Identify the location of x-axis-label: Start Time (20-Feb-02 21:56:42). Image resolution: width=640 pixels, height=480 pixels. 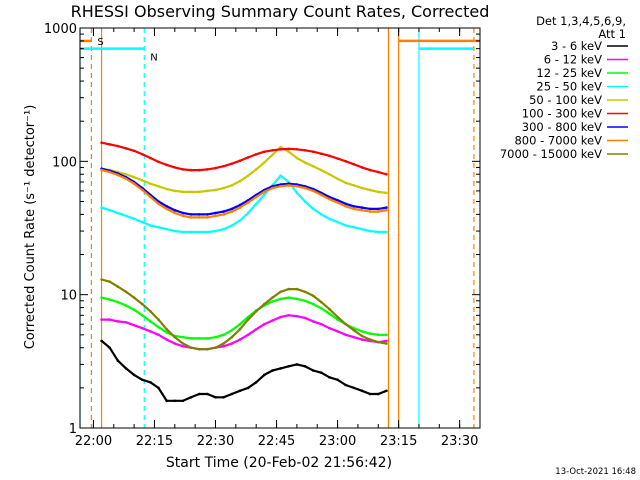
(279, 463).